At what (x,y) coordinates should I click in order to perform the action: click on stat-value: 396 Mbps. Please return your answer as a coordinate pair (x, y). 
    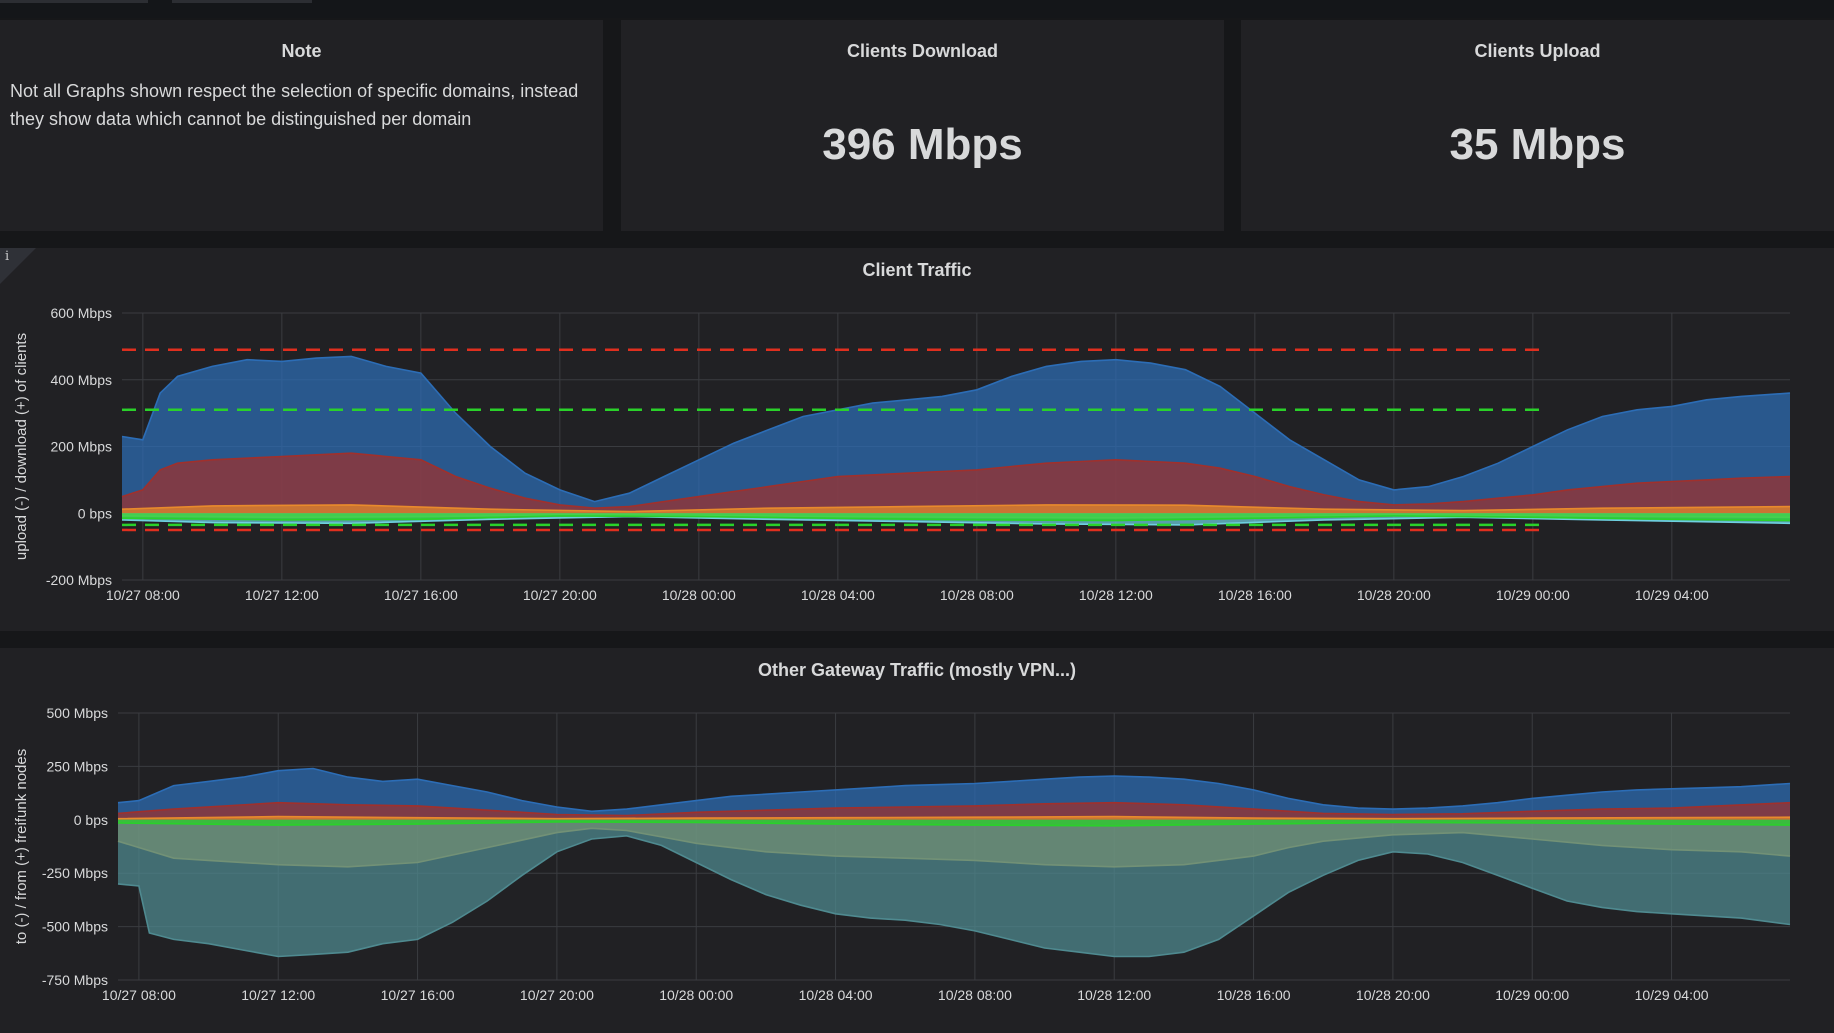
    Looking at the image, I should click on (922, 144).